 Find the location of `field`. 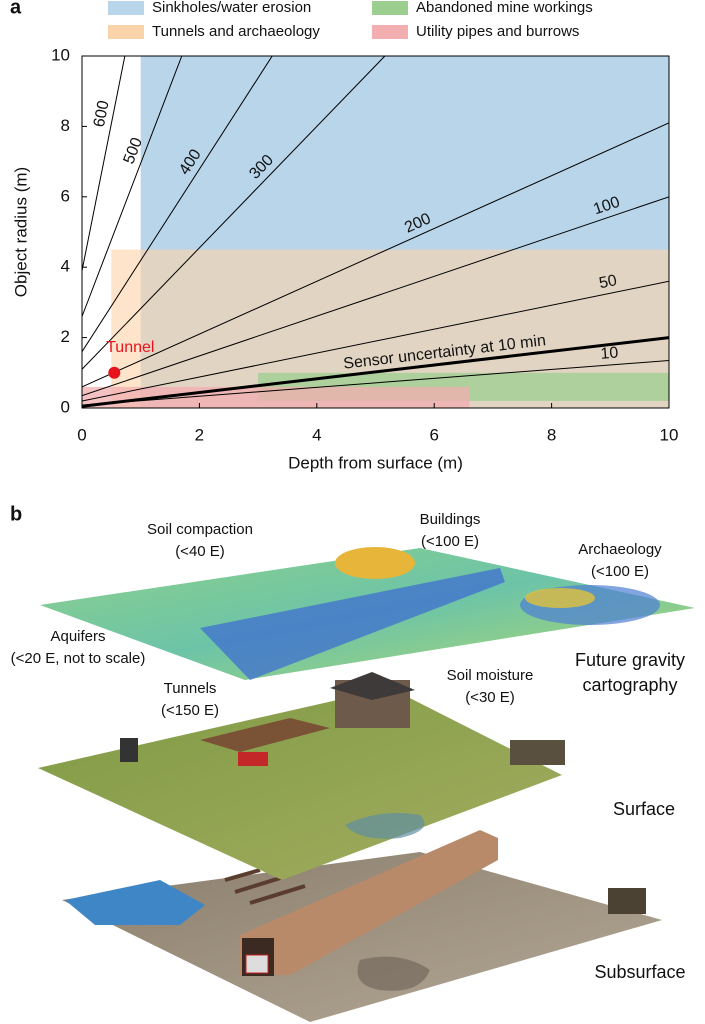

field is located at coordinates (265, 735).